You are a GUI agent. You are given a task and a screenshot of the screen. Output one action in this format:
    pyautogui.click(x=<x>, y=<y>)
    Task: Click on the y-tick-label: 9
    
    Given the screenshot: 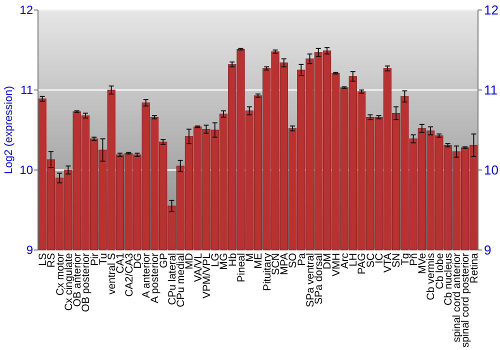 What is the action you would take?
    pyautogui.click(x=30, y=250)
    